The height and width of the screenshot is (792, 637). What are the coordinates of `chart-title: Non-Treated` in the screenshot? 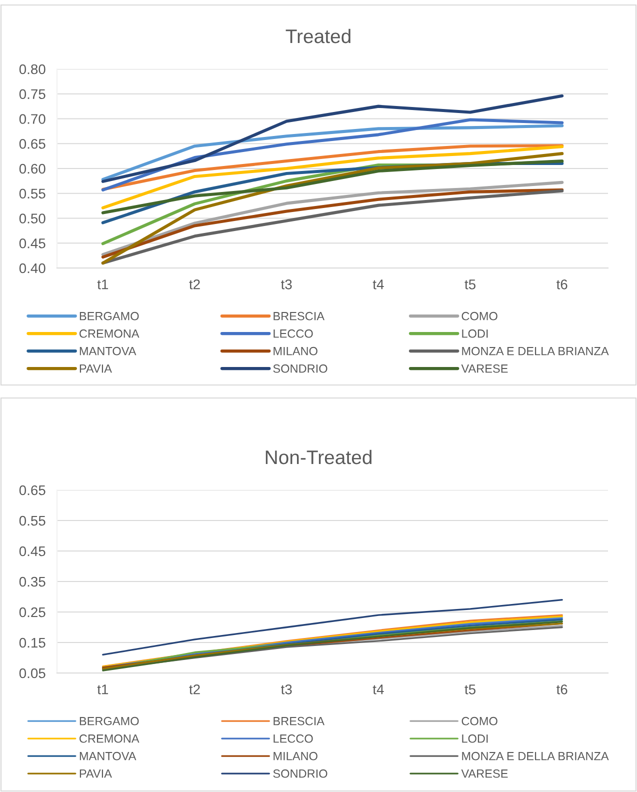 It's located at (319, 457).